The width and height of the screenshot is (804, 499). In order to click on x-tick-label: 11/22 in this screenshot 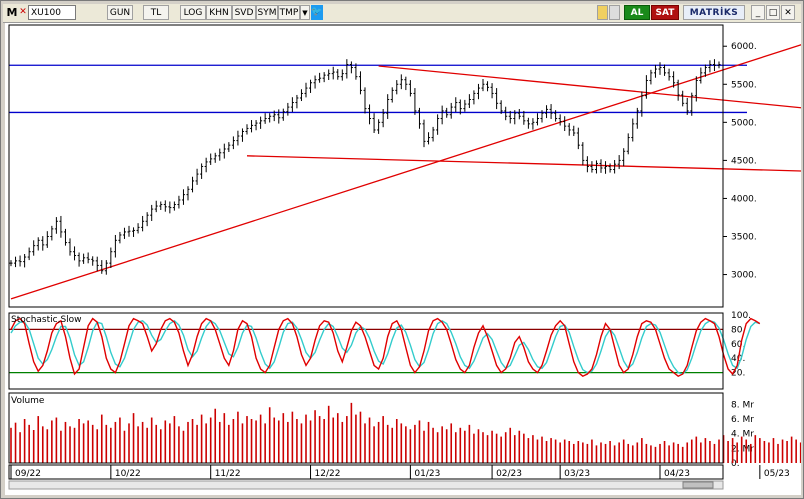, I will do `click(228, 474)`.